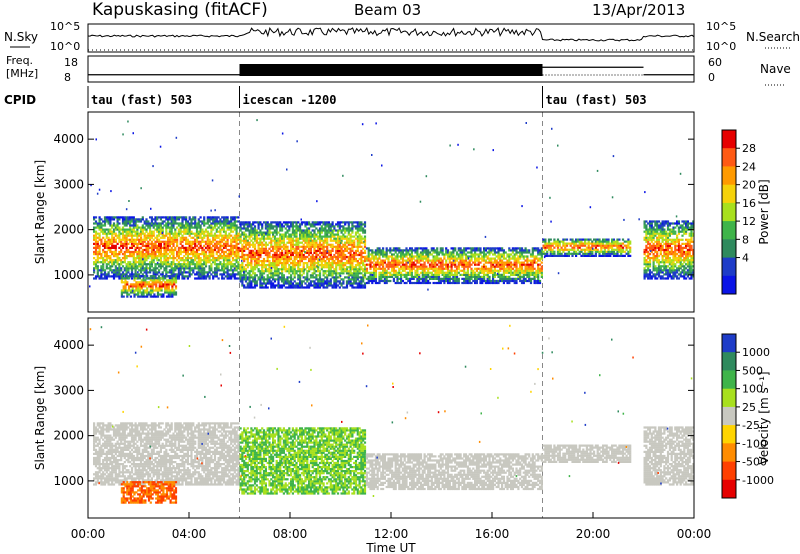 The width and height of the screenshot is (800, 554). What do you see at coordinates (141, 100) in the screenshot?
I see `cpid-segment-label-0: tau (fast) 503` at bounding box center [141, 100].